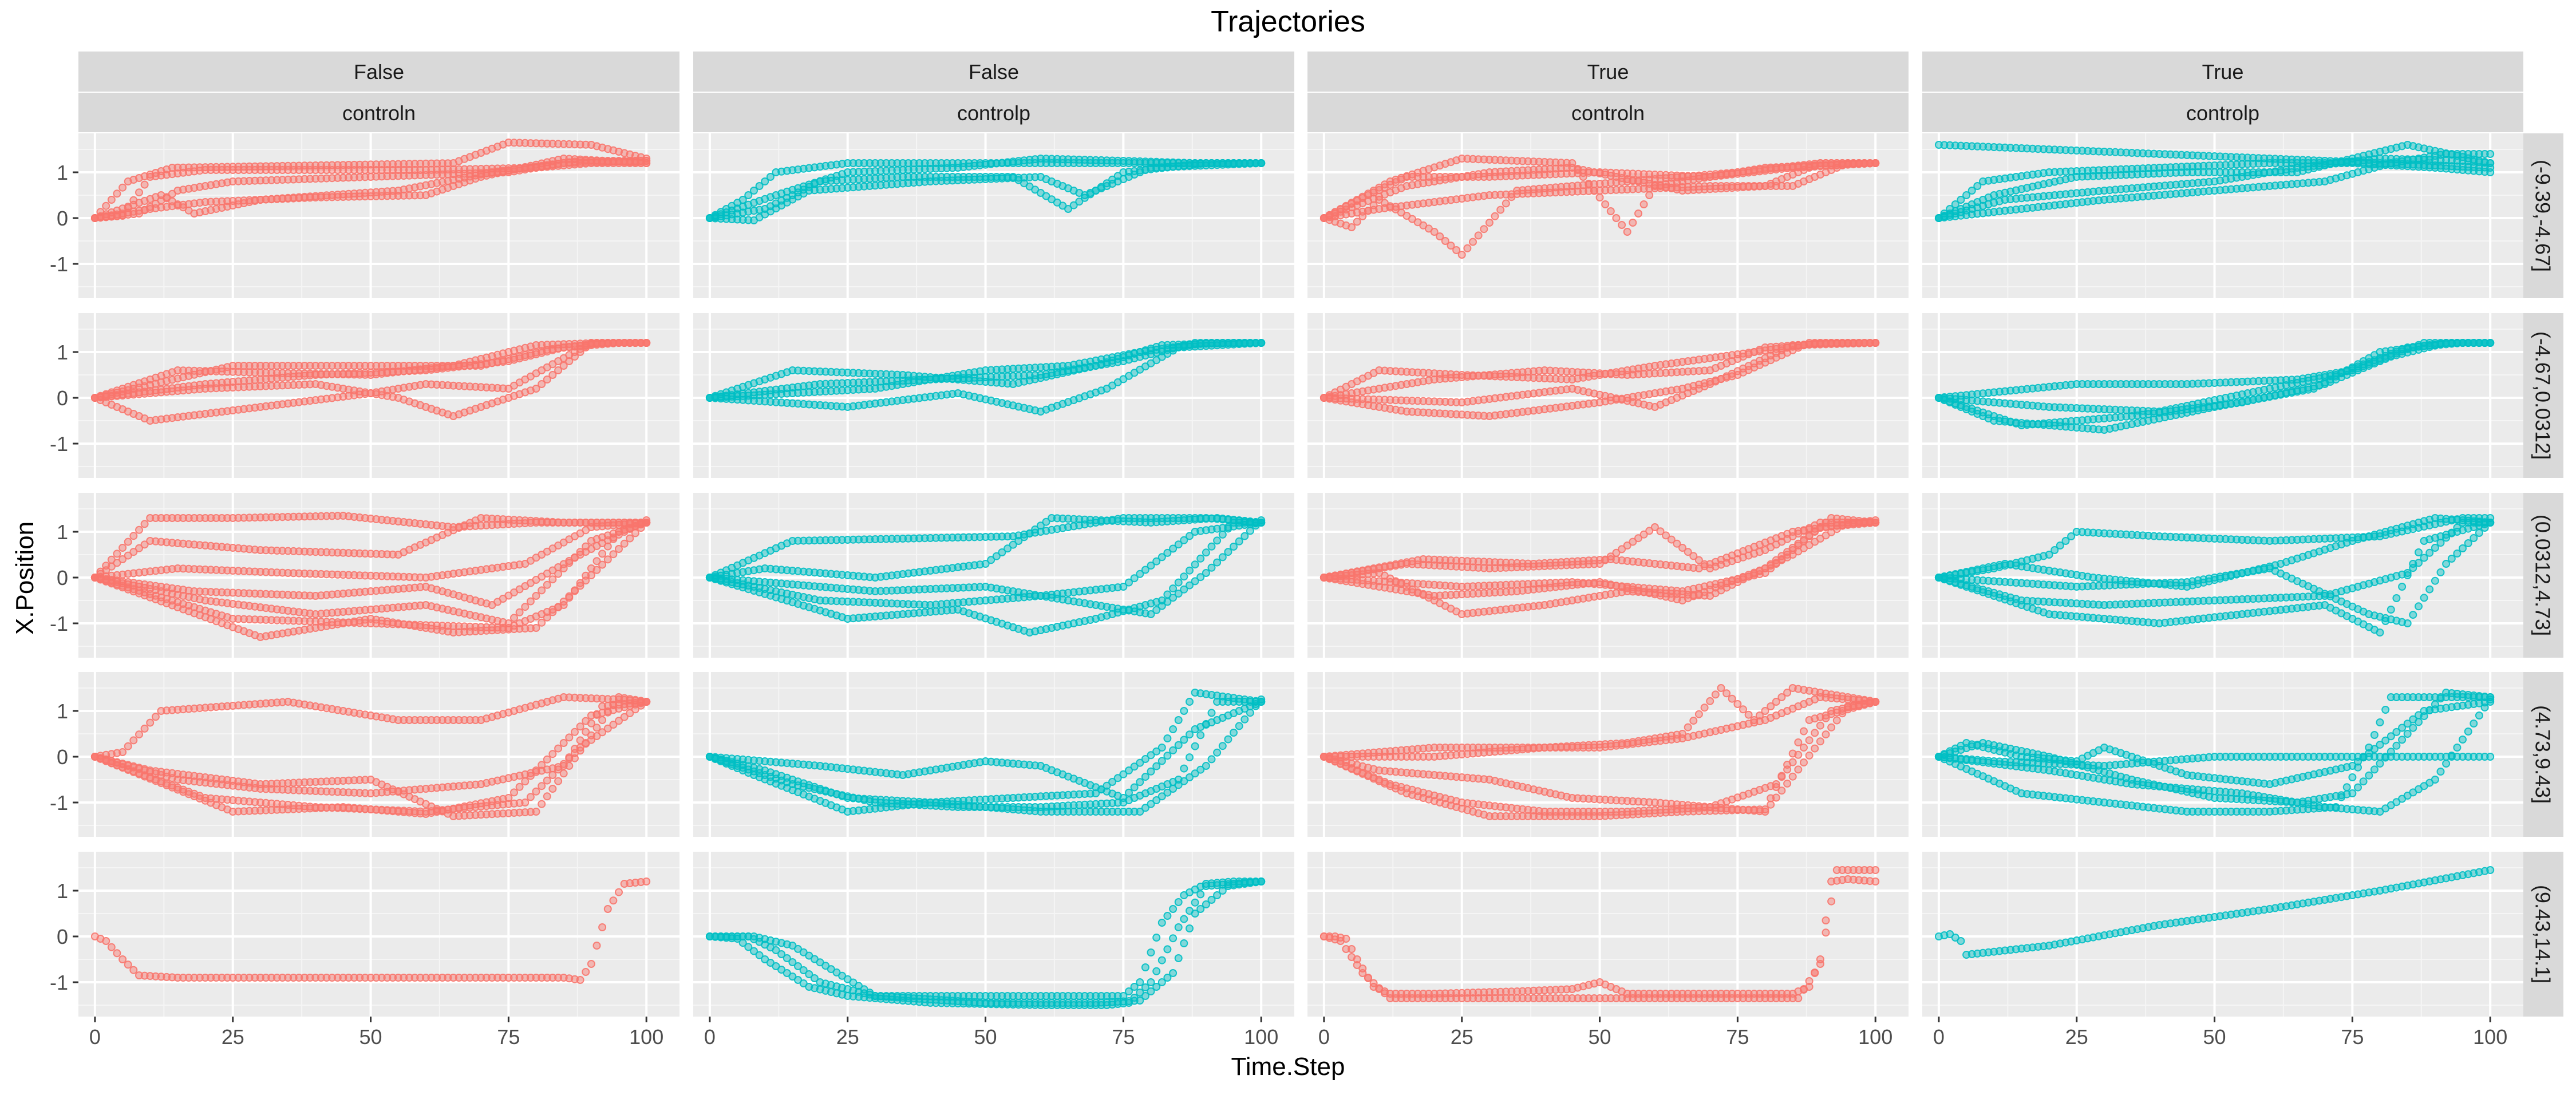 The width and height of the screenshot is (2576, 1095). Describe the element at coordinates (2543, 934) in the screenshot. I see `row-strip-label: (9.43,14.1]` at that location.